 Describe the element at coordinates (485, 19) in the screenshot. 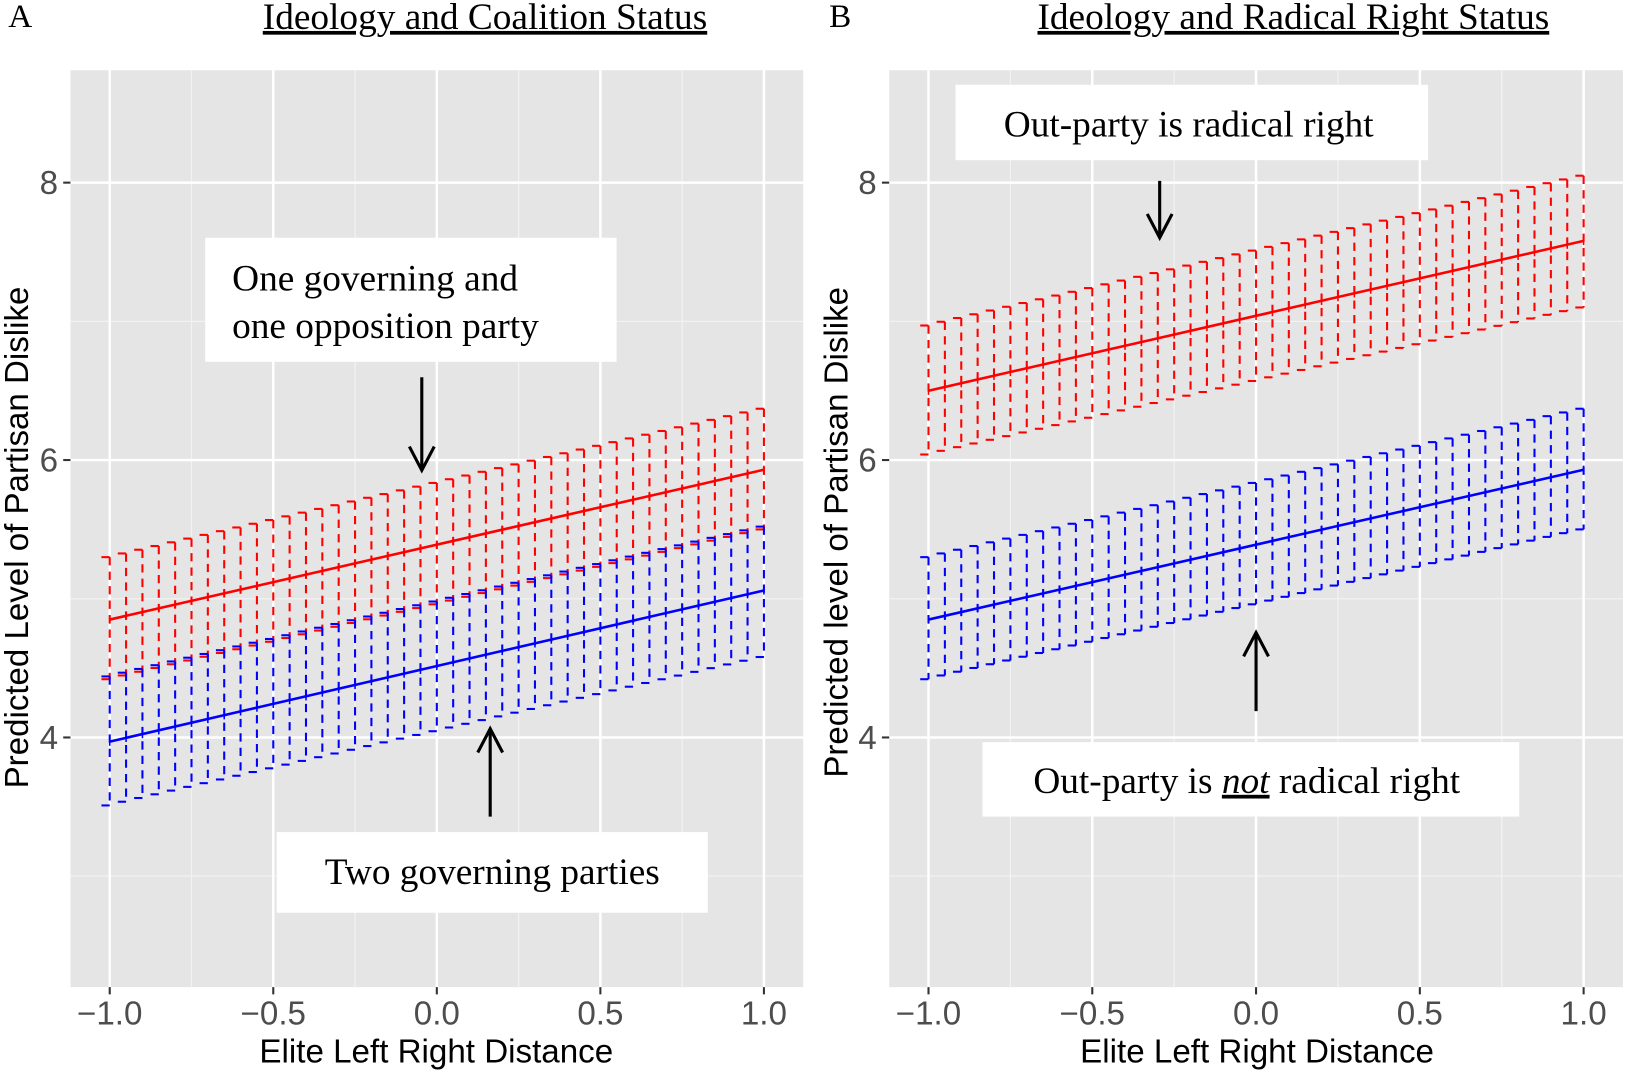

I see `panel-title: Ideology and Coalition Status` at that location.